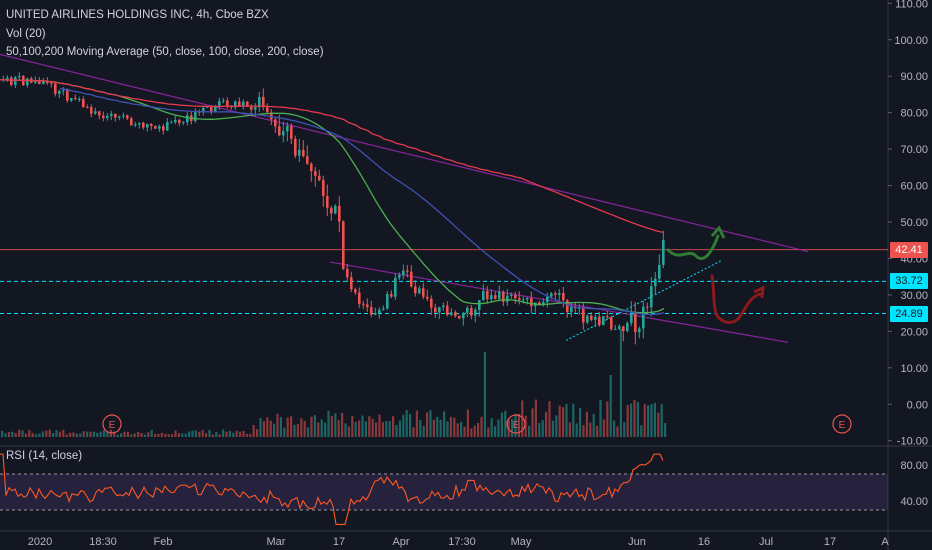  Describe the element at coordinates (909, 313) in the screenshot. I see `level-price-tag: 24.89` at that location.